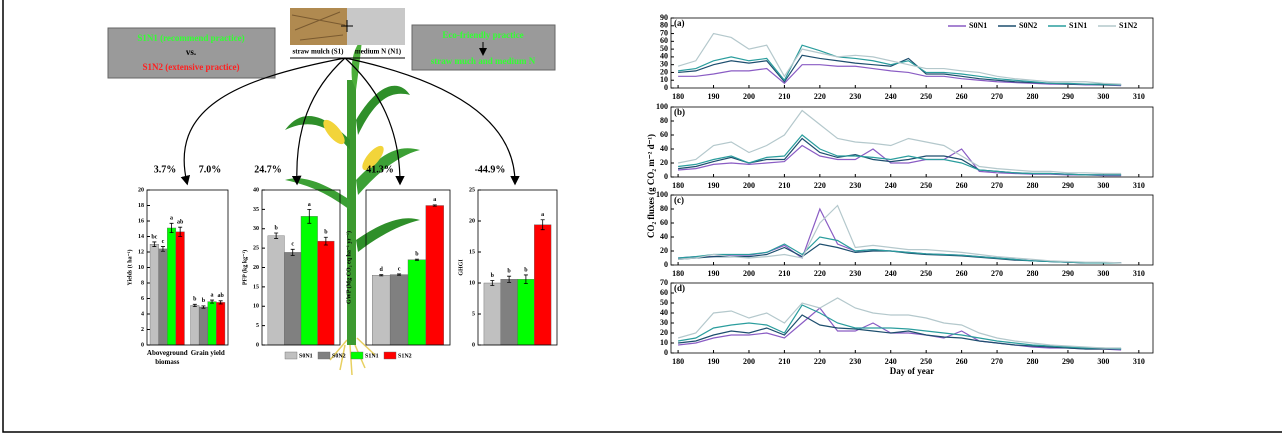 The image size is (1282, 433). I want to click on x-tick-label: 240, so click(891, 273).